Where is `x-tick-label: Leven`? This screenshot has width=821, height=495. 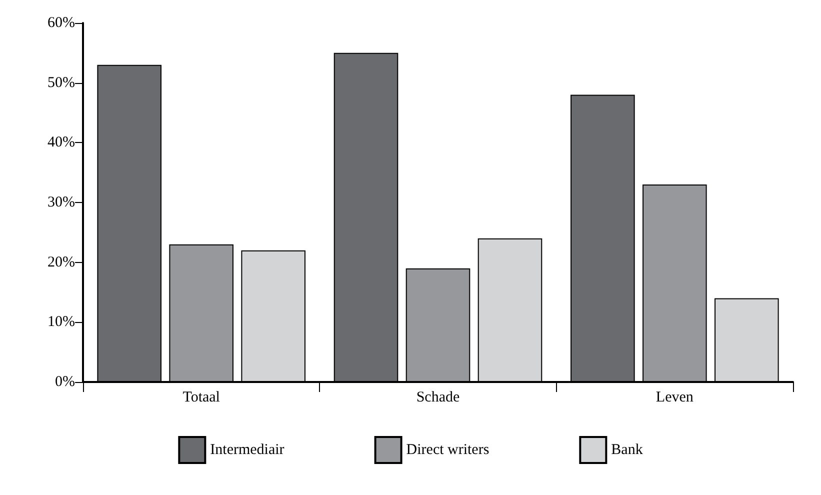 x-tick-label: Leven is located at coordinates (675, 398).